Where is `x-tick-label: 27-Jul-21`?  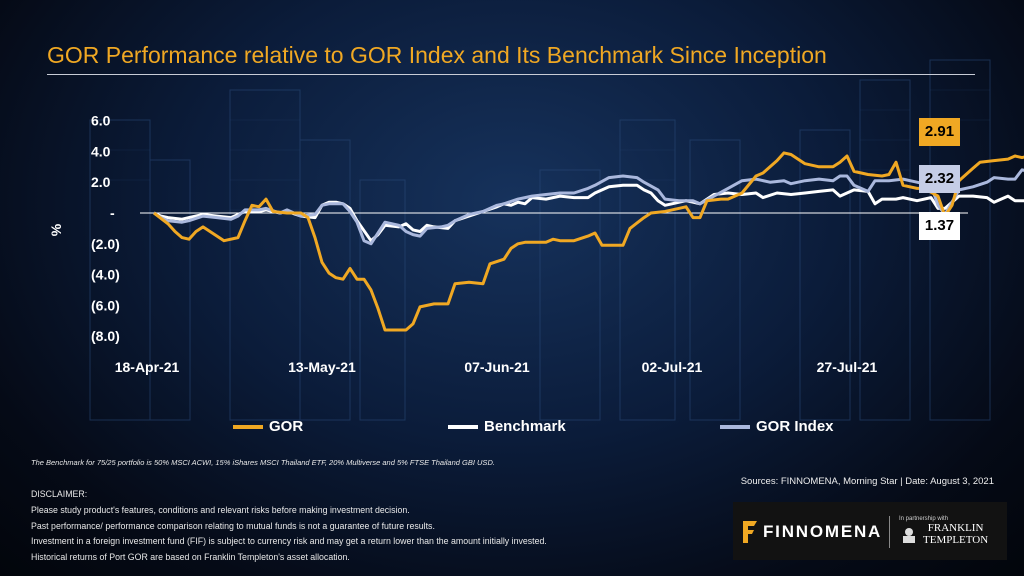 x-tick-label: 27-Jul-21 is located at coordinates (847, 367).